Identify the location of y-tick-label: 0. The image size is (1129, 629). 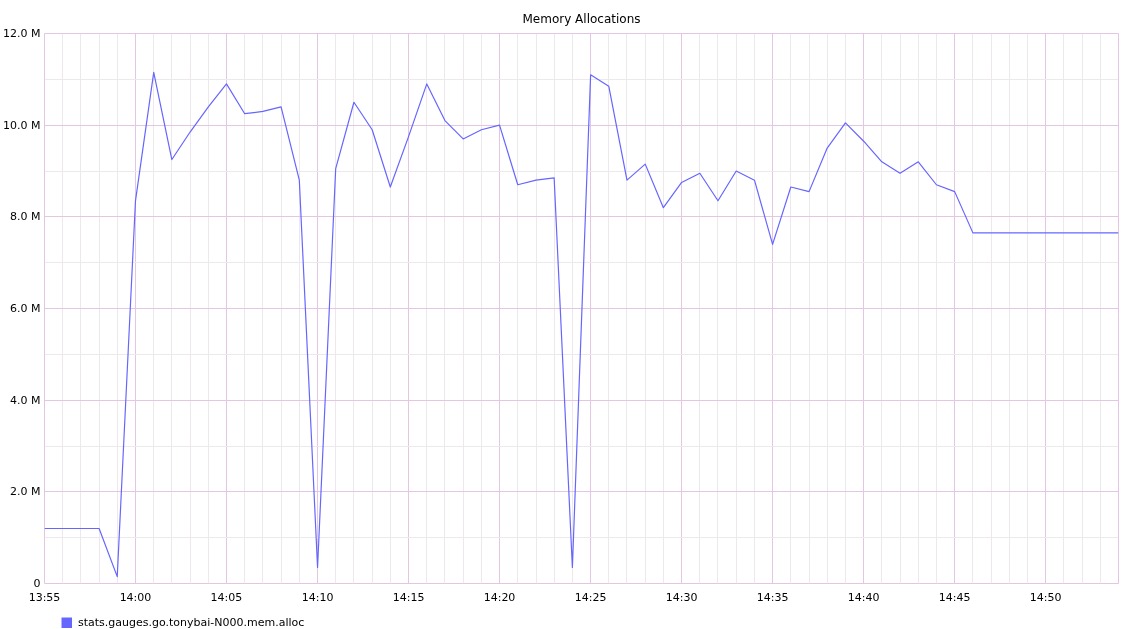
(37, 583).